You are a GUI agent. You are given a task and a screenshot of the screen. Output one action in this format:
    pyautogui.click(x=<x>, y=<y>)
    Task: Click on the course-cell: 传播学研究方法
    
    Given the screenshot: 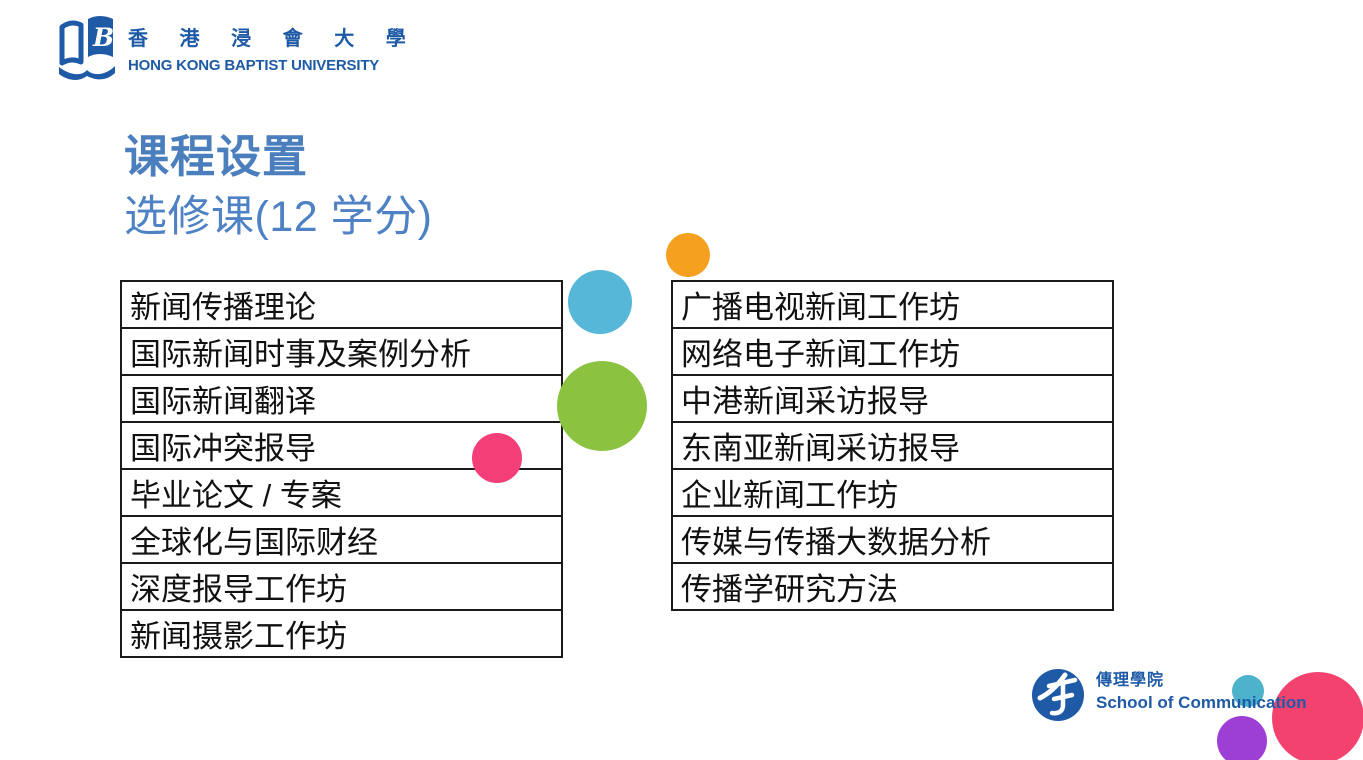 What is the action you would take?
    pyautogui.click(x=892, y=586)
    